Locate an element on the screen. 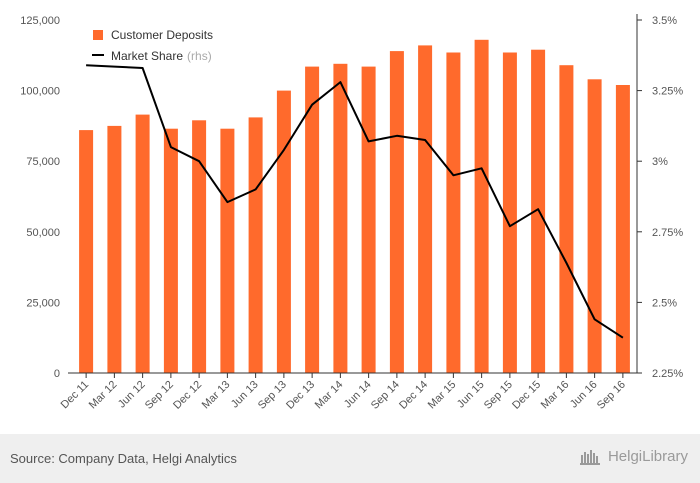 This screenshot has width=700, height=483. y2-tick-label: 2.75% is located at coordinates (667, 233).